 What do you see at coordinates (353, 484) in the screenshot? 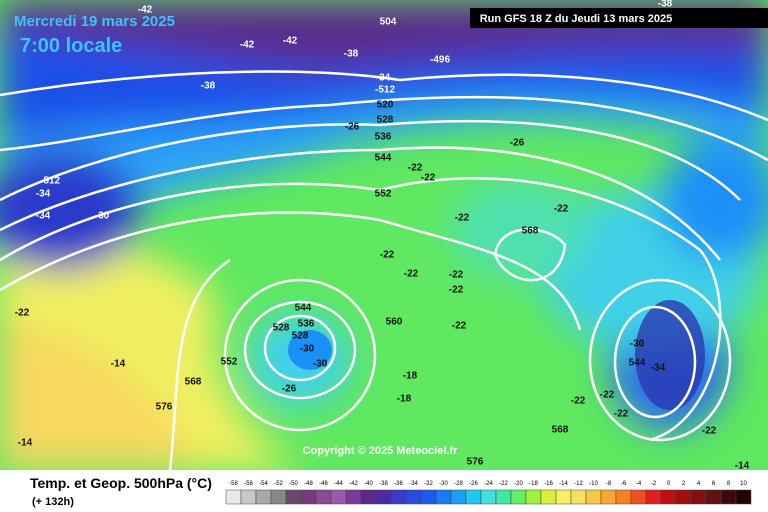
I see `legend-label: -42` at bounding box center [353, 484].